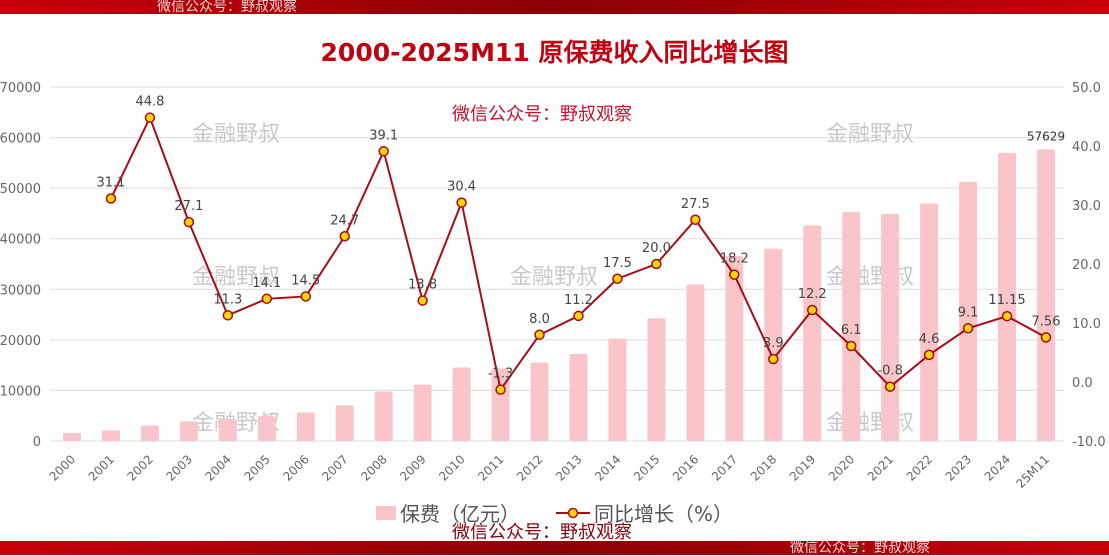 This screenshot has height=556, width=1109. What do you see at coordinates (20, 240) in the screenshot?
I see `y-left-tick-label: 40000` at bounding box center [20, 240].